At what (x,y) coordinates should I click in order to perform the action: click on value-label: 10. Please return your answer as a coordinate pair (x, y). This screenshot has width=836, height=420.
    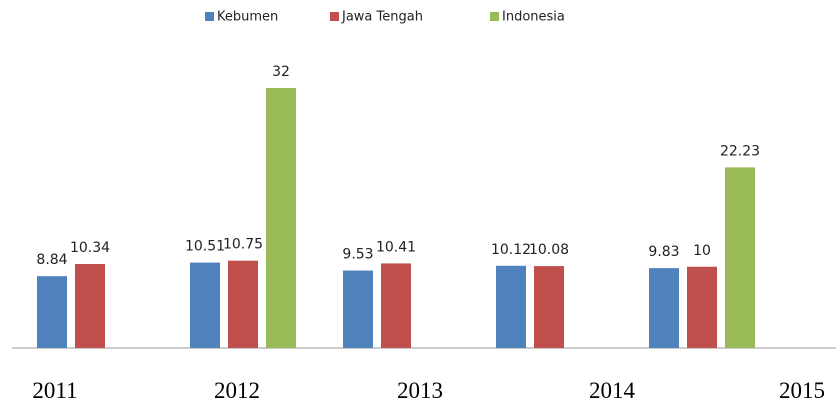
    Looking at the image, I should click on (702, 251).